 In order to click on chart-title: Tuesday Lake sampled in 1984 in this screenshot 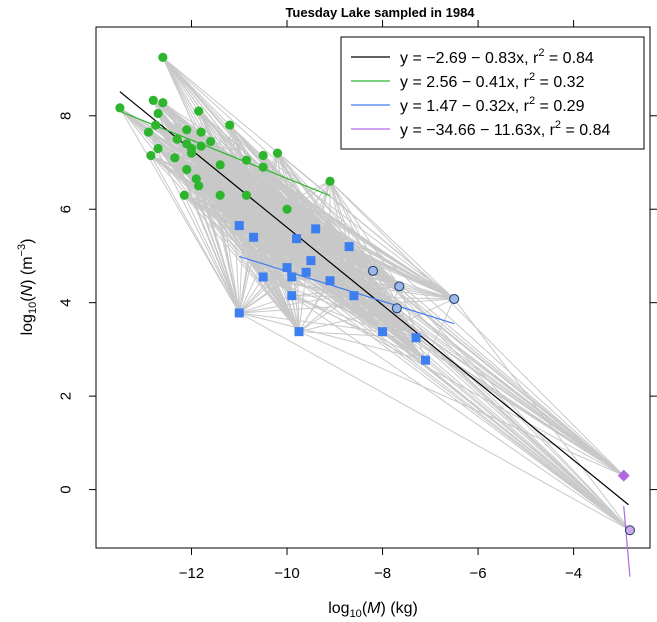, I will do `click(380, 12)`.